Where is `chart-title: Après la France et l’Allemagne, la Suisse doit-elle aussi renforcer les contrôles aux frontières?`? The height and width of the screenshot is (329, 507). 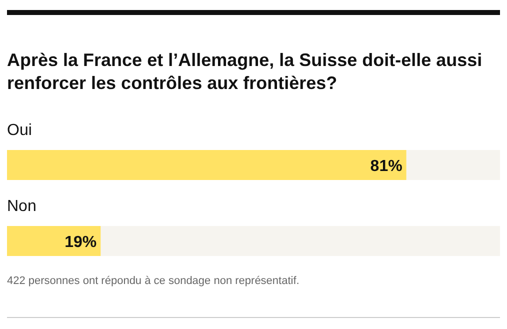
chart-title: Après la France et l’Allemagne, la Suisse doit-elle aussi renforcer les contrôles aux frontières? is located at coordinates (244, 71).